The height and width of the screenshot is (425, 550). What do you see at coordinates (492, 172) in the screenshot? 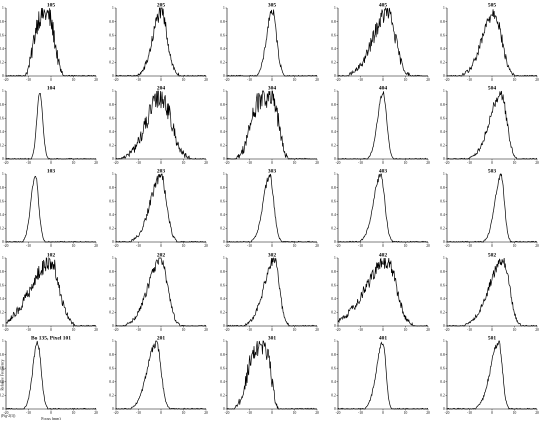
I see `panel-title: 503` at bounding box center [492, 172].